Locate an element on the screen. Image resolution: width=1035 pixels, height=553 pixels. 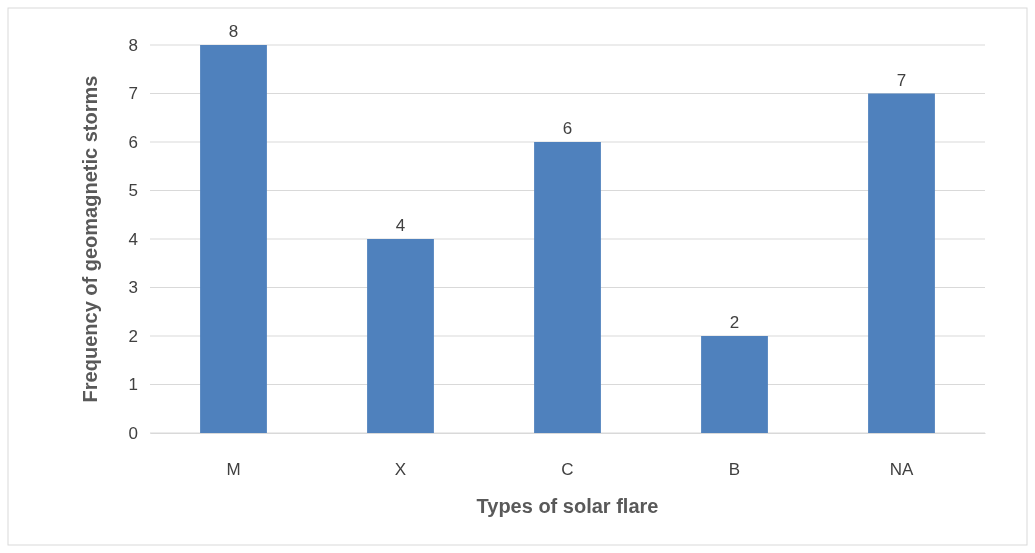
data-label: 8 is located at coordinates (233, 31).